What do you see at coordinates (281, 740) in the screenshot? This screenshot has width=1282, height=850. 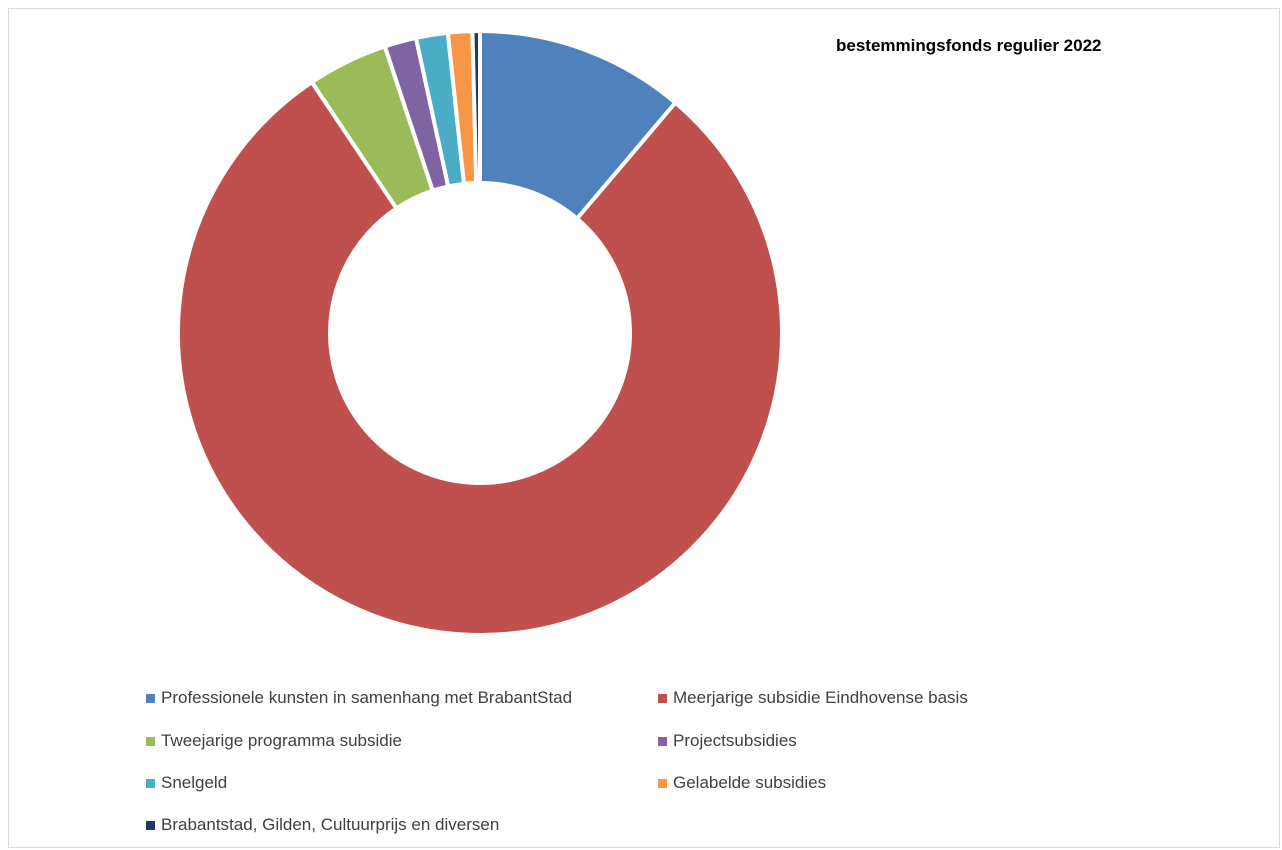 I see `legend-label: Tweejarige programma subsidie` at bounding box center [281, 740].